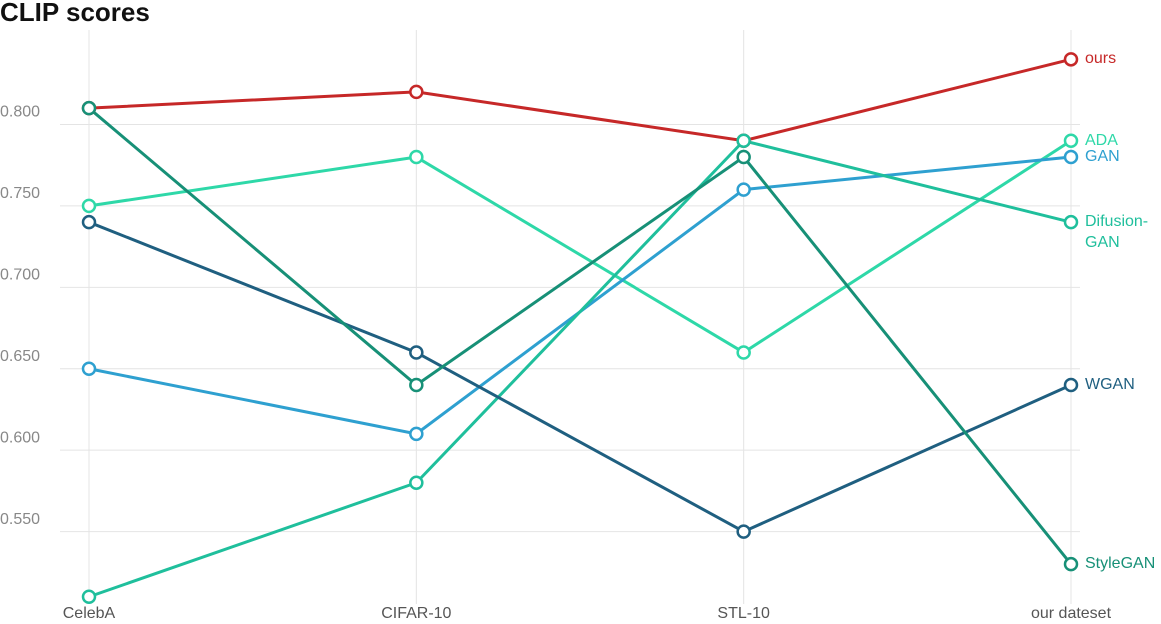 The image size is (1161, 624). Describe the element at coordinates (20, 356) in the screenshot. I see `y-tick-label: 0.650` at that location.